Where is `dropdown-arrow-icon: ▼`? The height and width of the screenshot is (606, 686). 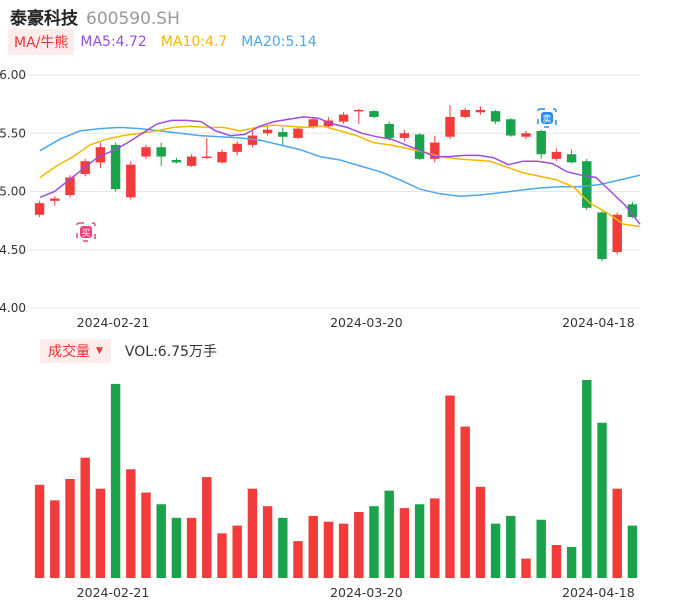 dropdown-arrow-icon: ▼ is located at coordinates (99, 351).